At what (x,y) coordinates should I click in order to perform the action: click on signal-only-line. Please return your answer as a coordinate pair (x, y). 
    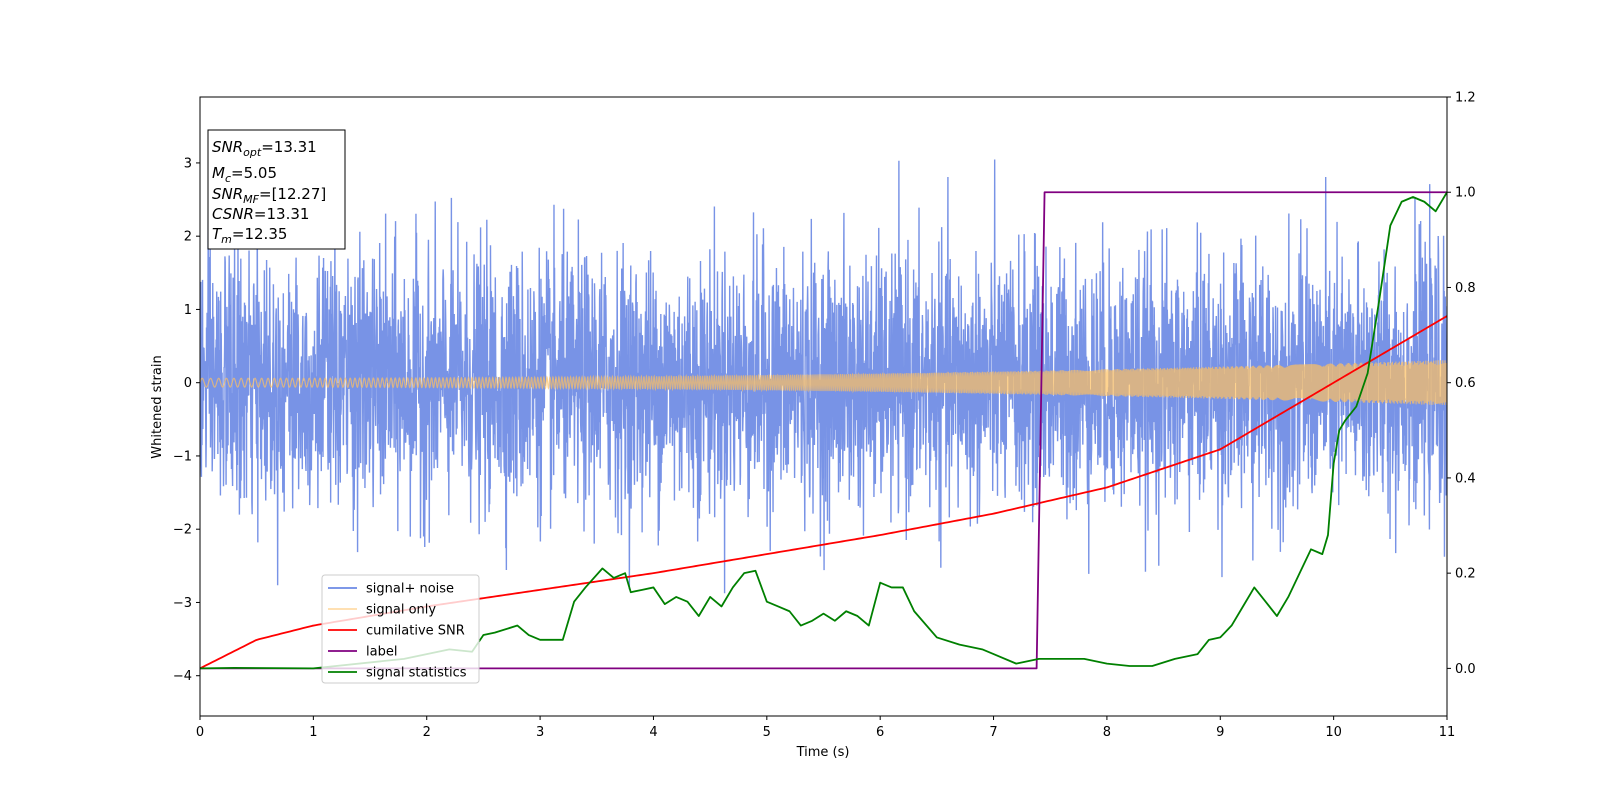
    Looking at the image, I should click on (823, 383).